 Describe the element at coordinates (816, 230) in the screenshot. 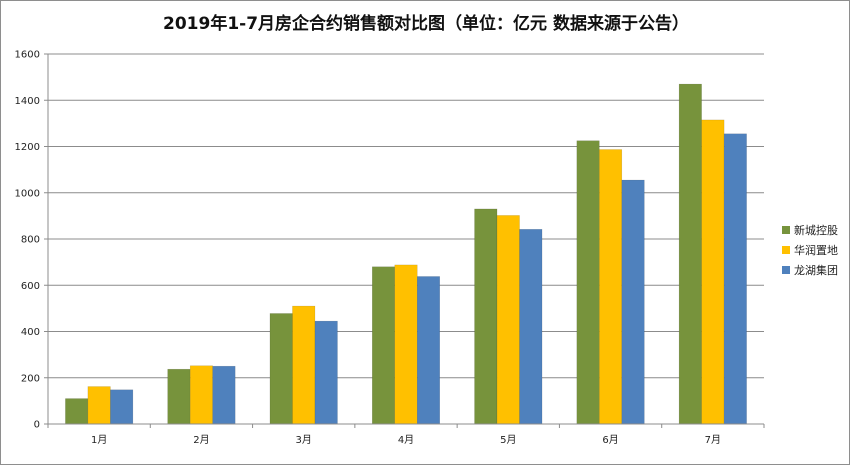

I see `legend-label: 新城控股` at that location.